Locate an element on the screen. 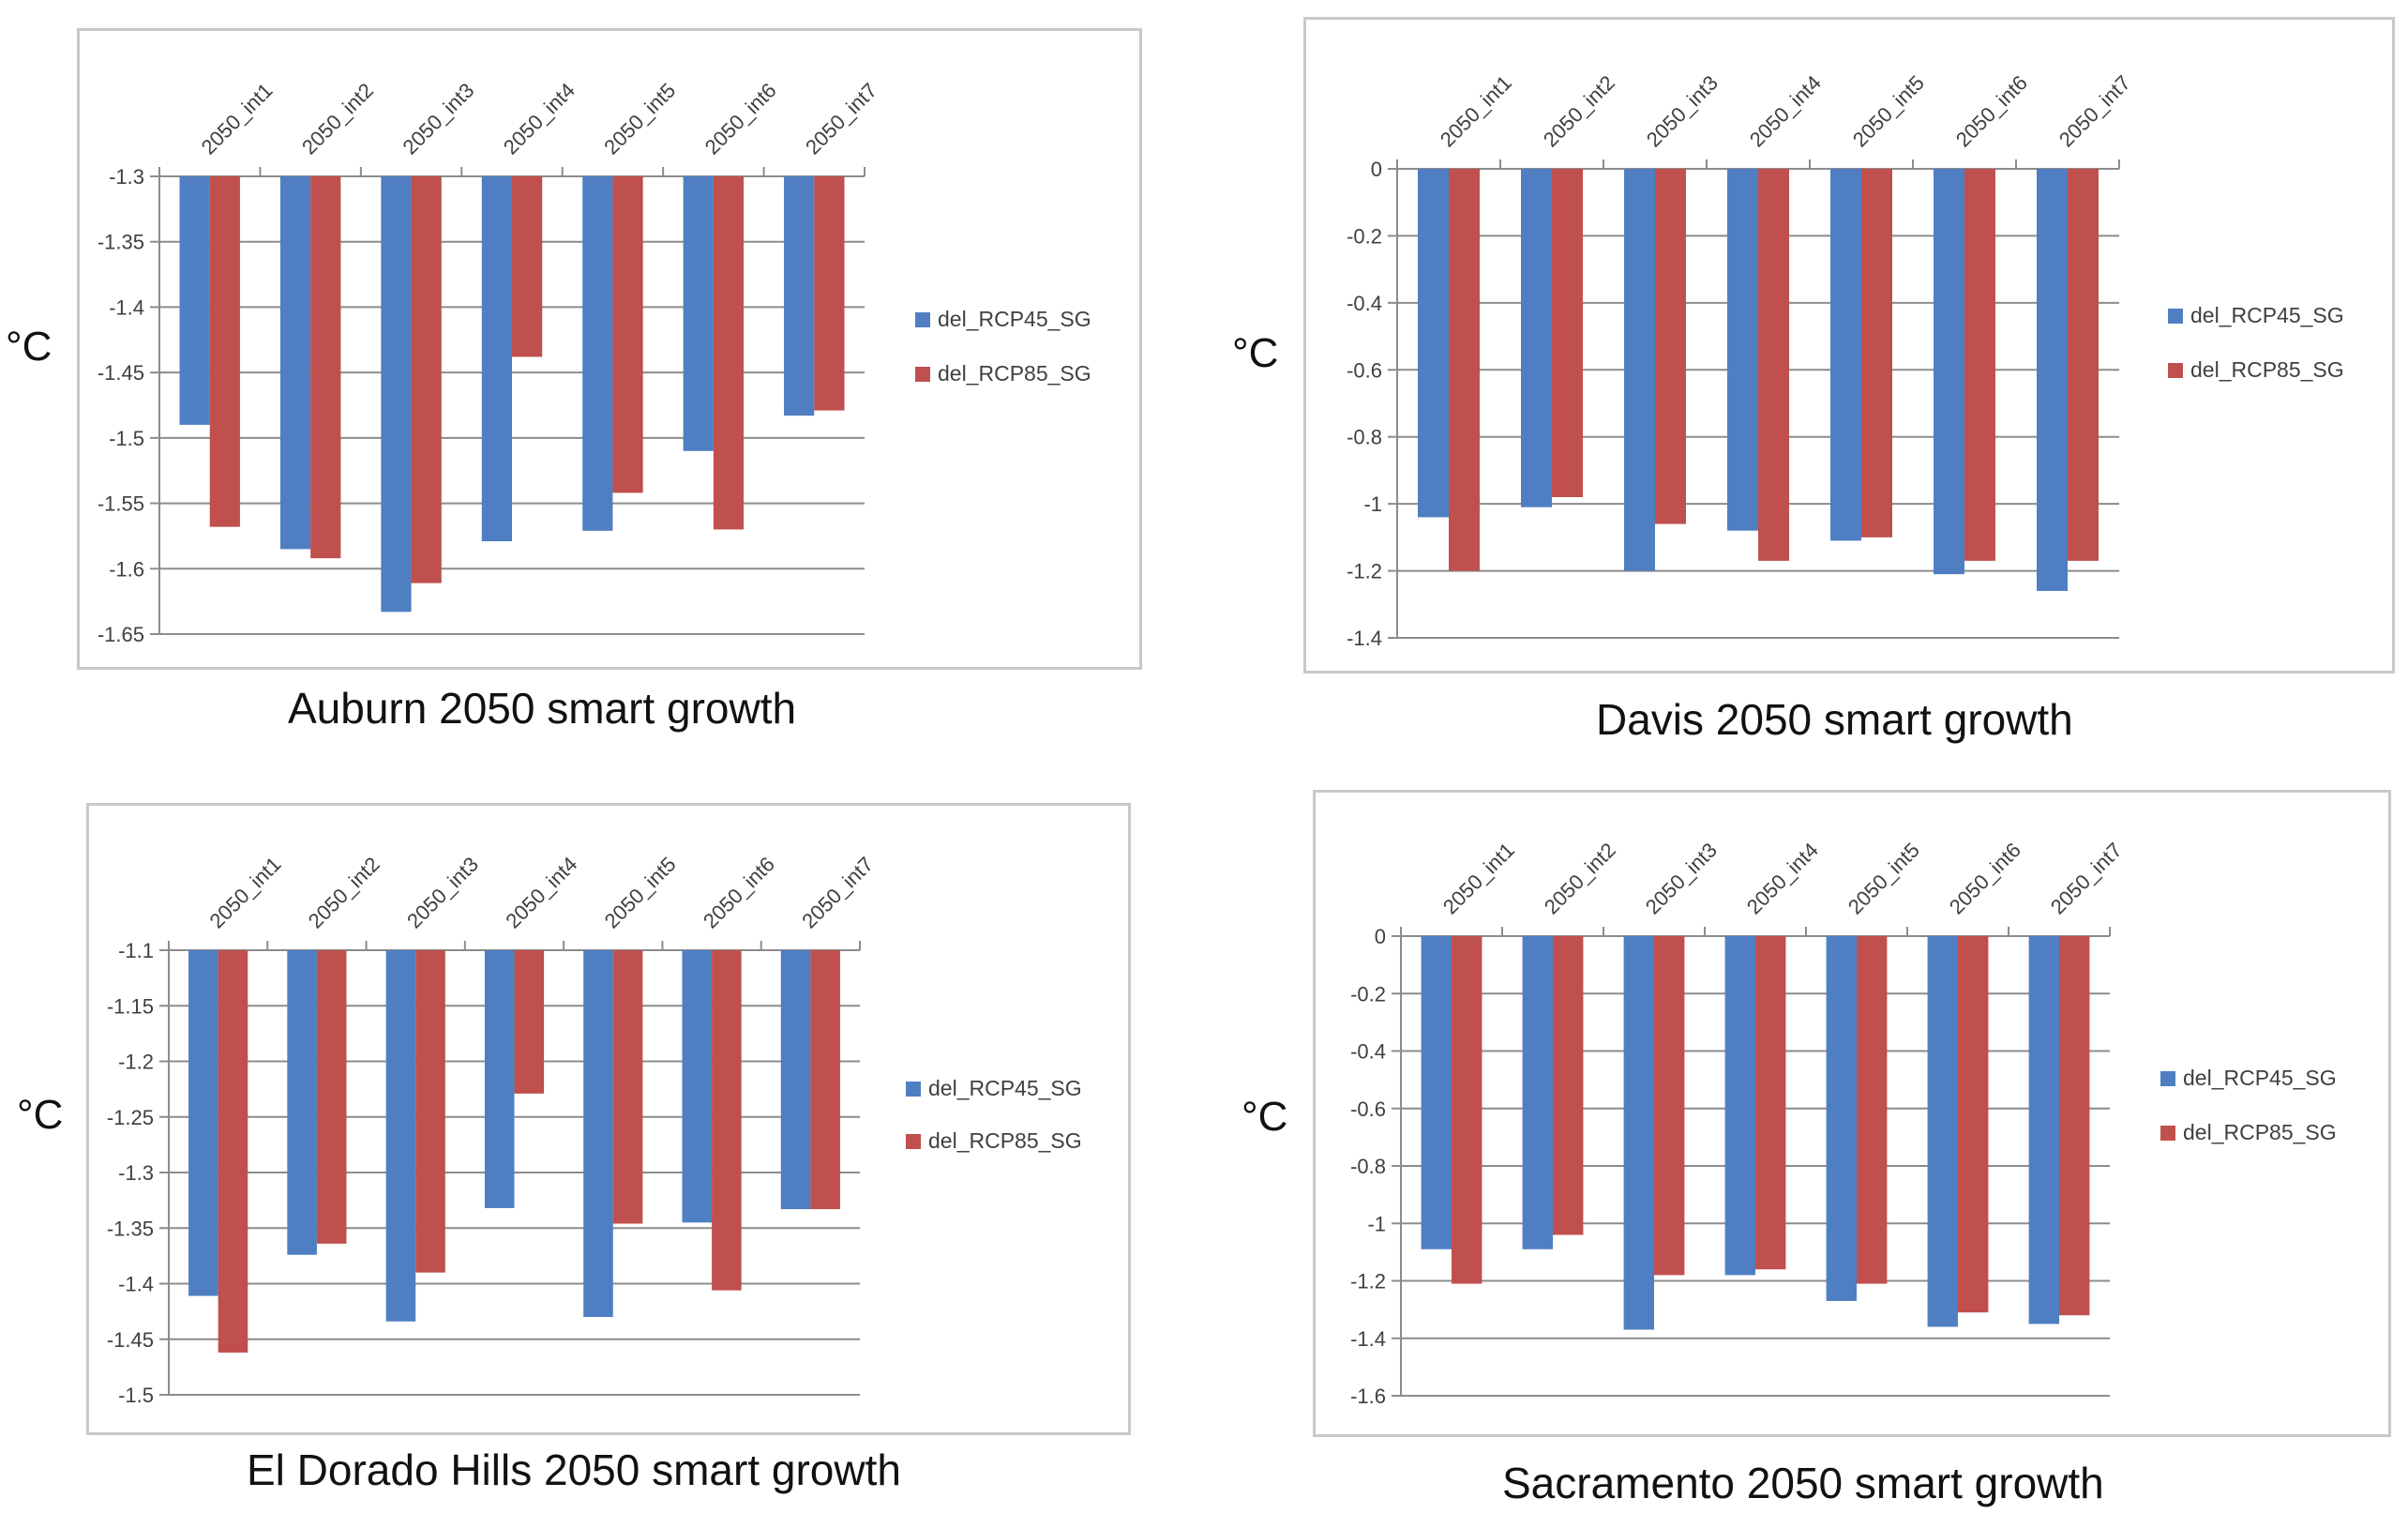 Image resolution: width=2408 pixels, height=1513 pixels. y-tick-label: -0.4 is located at coordinates (1364, 303).